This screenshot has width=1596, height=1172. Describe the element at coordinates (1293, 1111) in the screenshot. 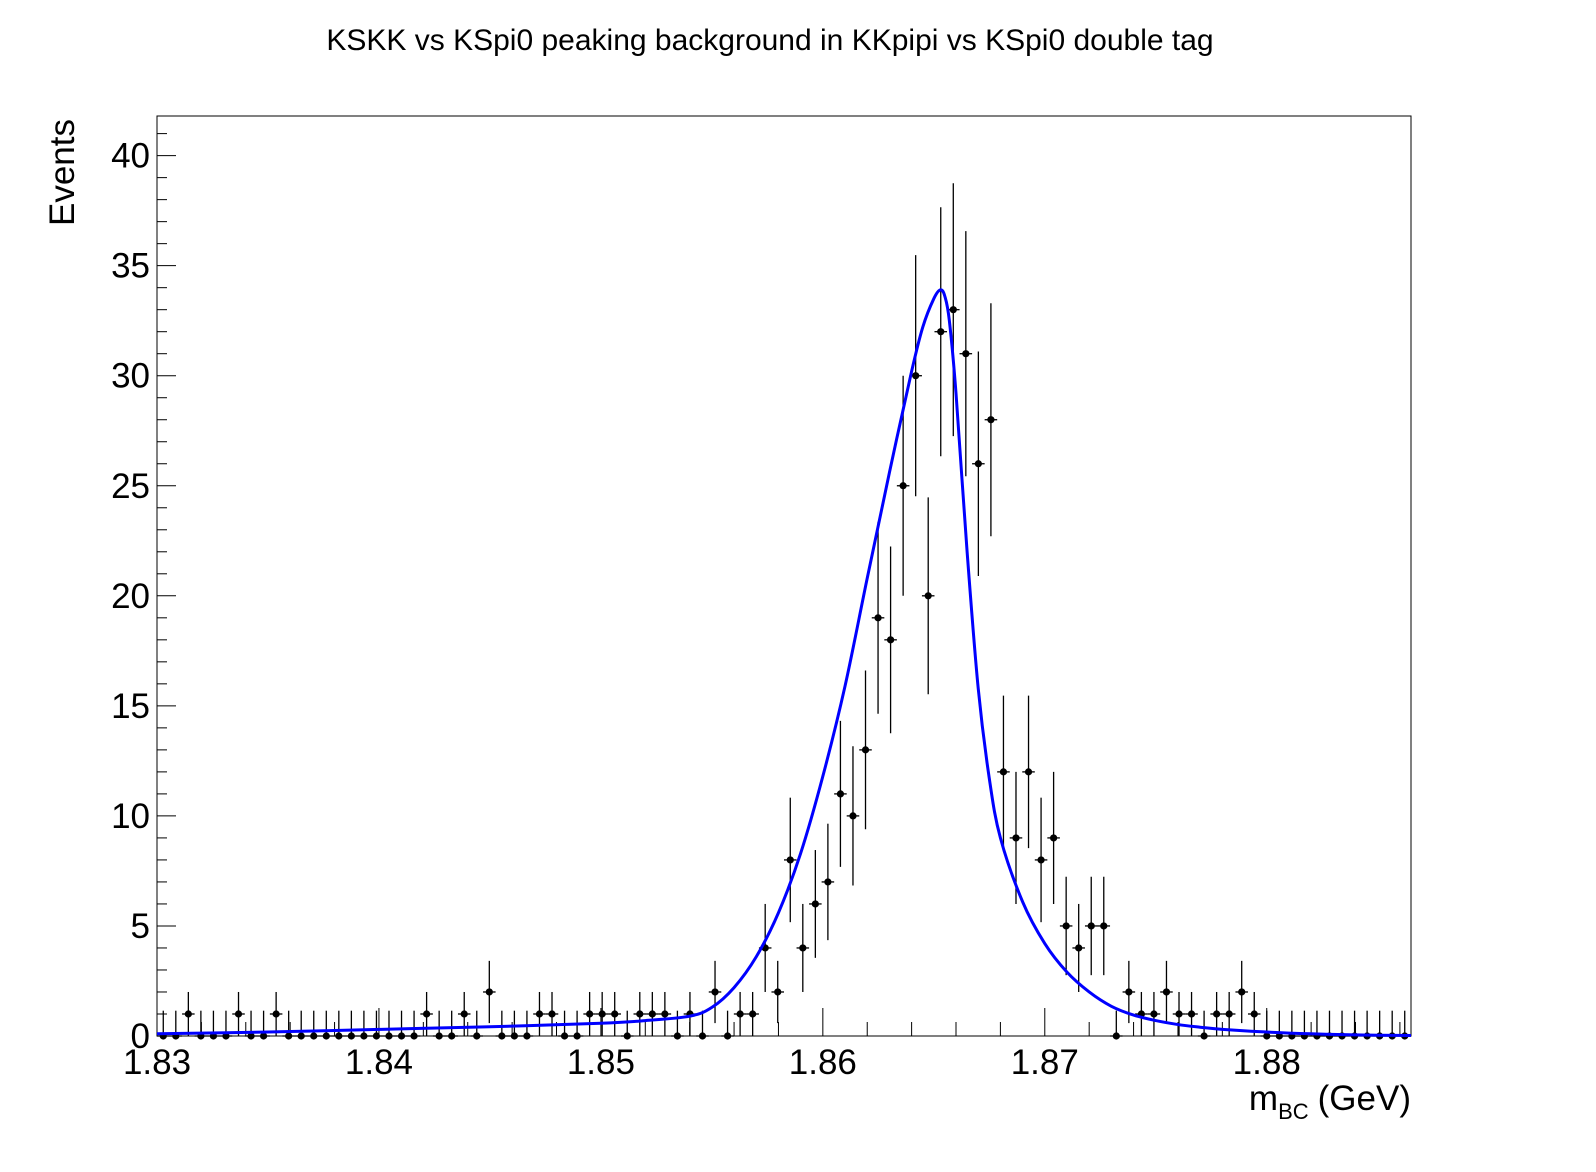

I see `x-axis-label-subscript: BC` at that location.